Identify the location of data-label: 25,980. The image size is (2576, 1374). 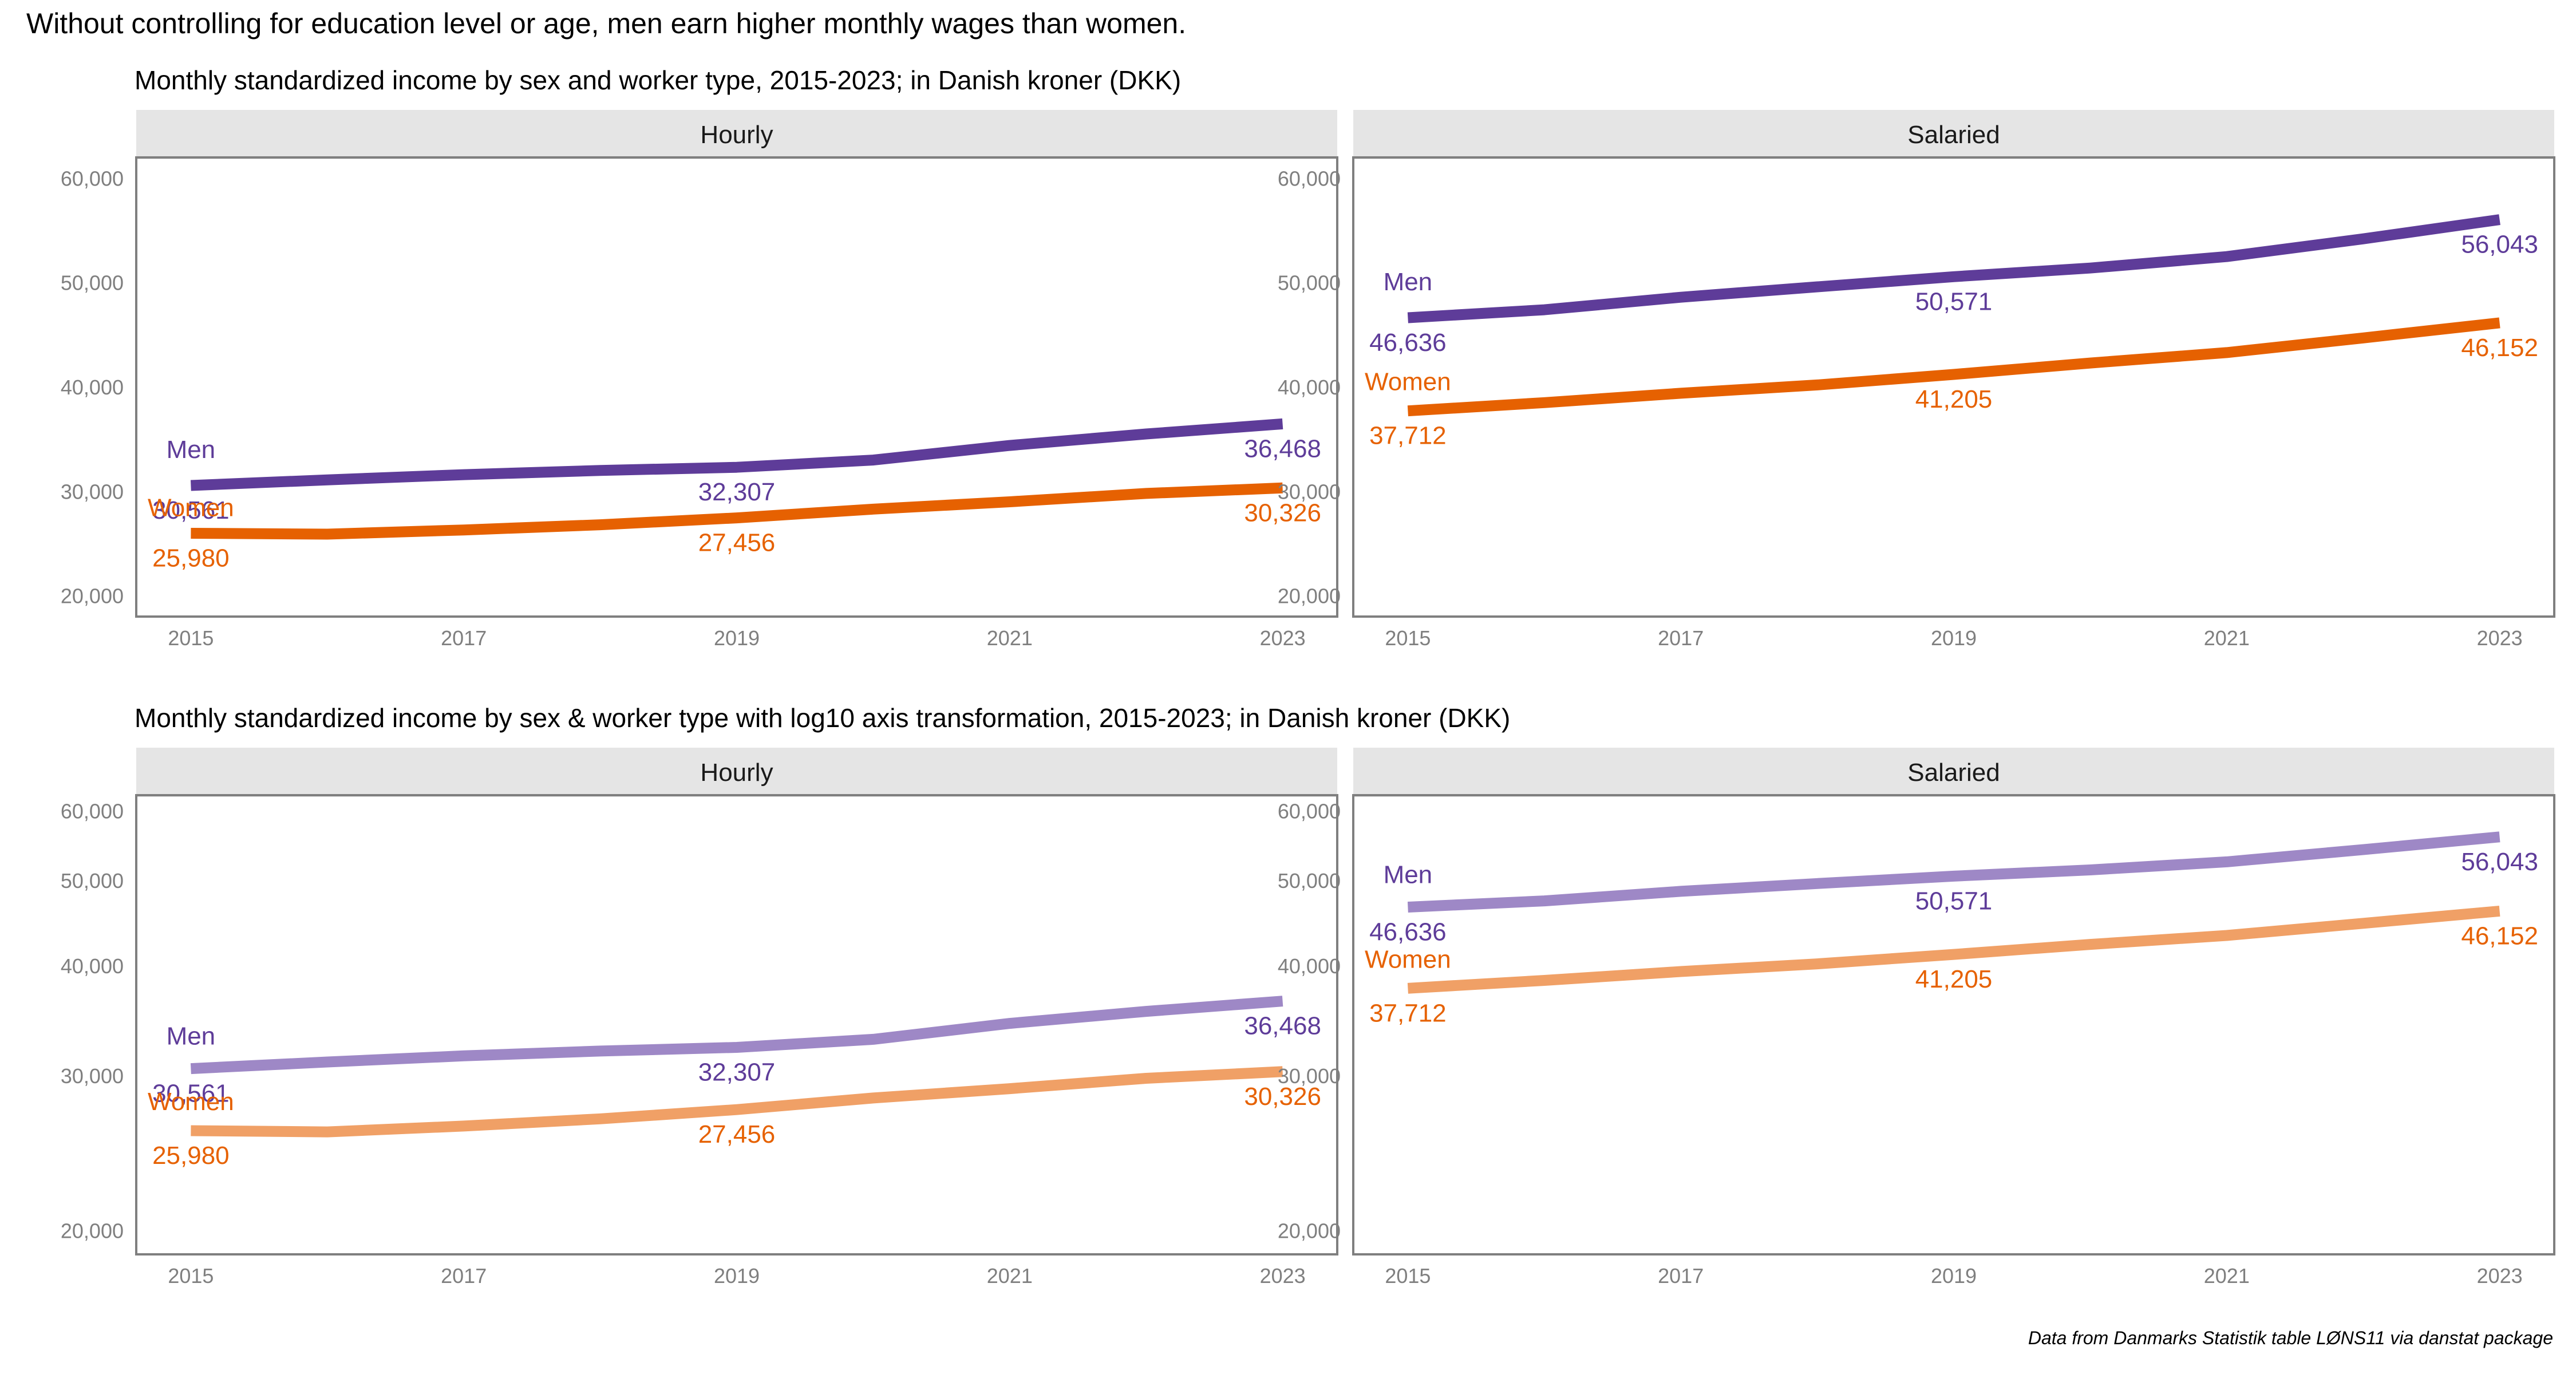
(191, 558).